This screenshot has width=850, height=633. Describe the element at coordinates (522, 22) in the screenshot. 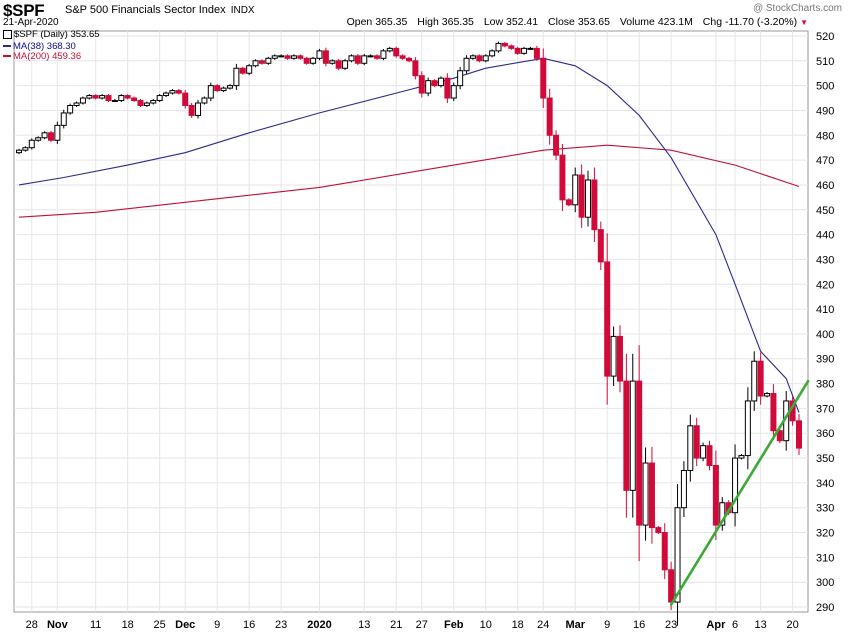

I see `low-value: 352.41` at that location.